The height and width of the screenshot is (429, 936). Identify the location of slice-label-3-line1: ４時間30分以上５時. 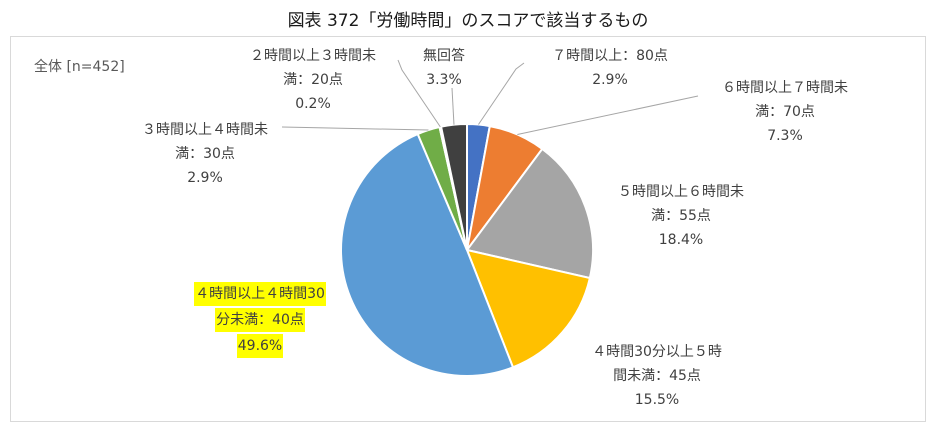
(657, 352).